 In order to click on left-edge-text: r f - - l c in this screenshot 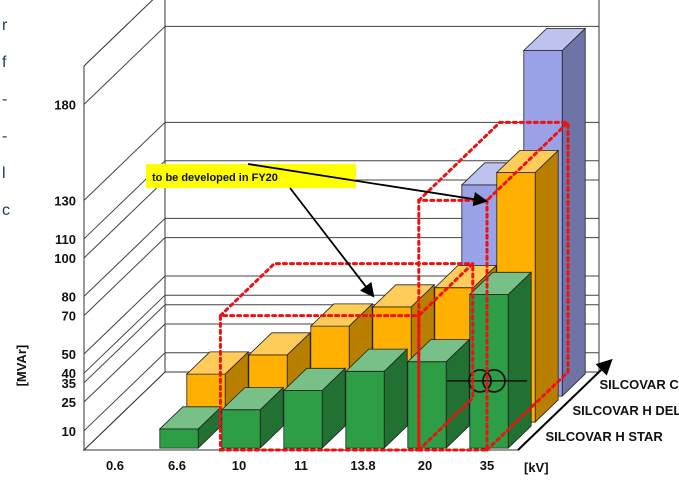, I will do `click(6, 118)`.